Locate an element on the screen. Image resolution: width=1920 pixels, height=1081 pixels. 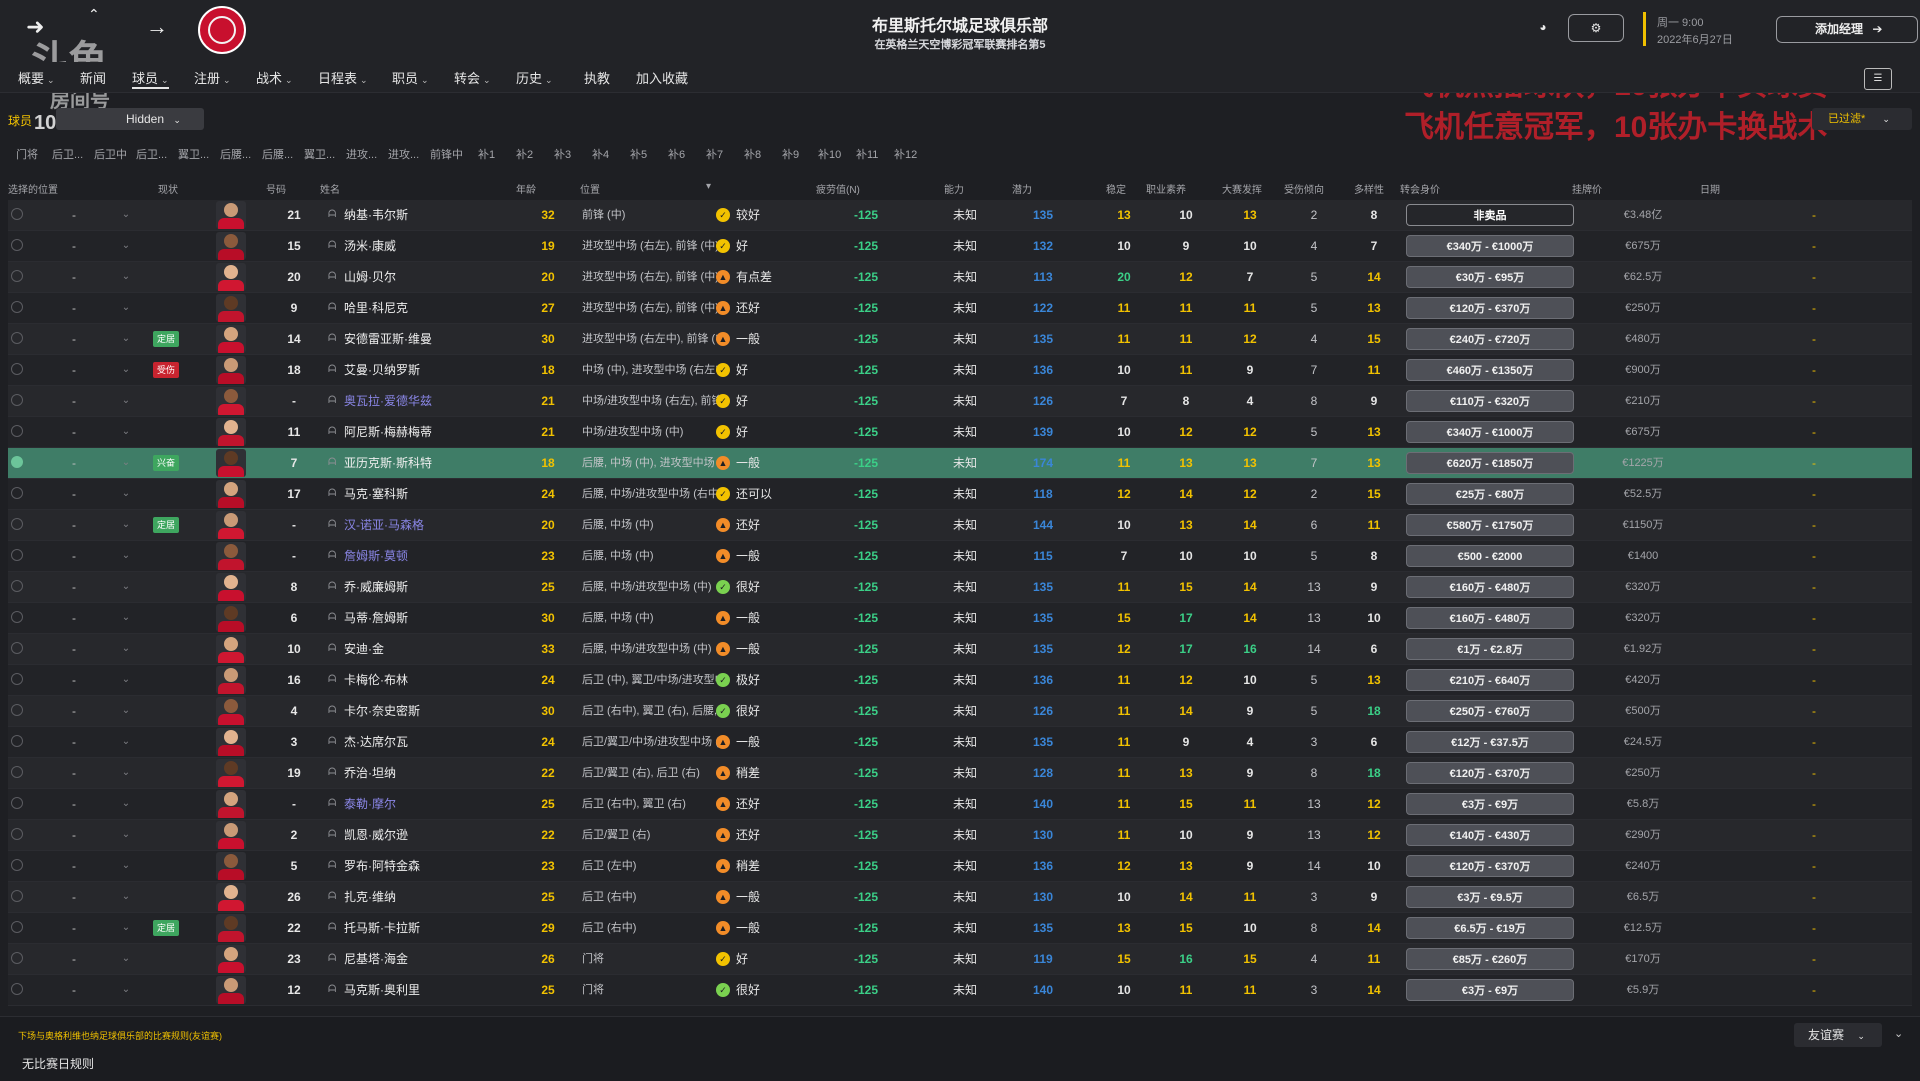
settings-gear-icon: ⚙ is located at coordinates (1596, 28).